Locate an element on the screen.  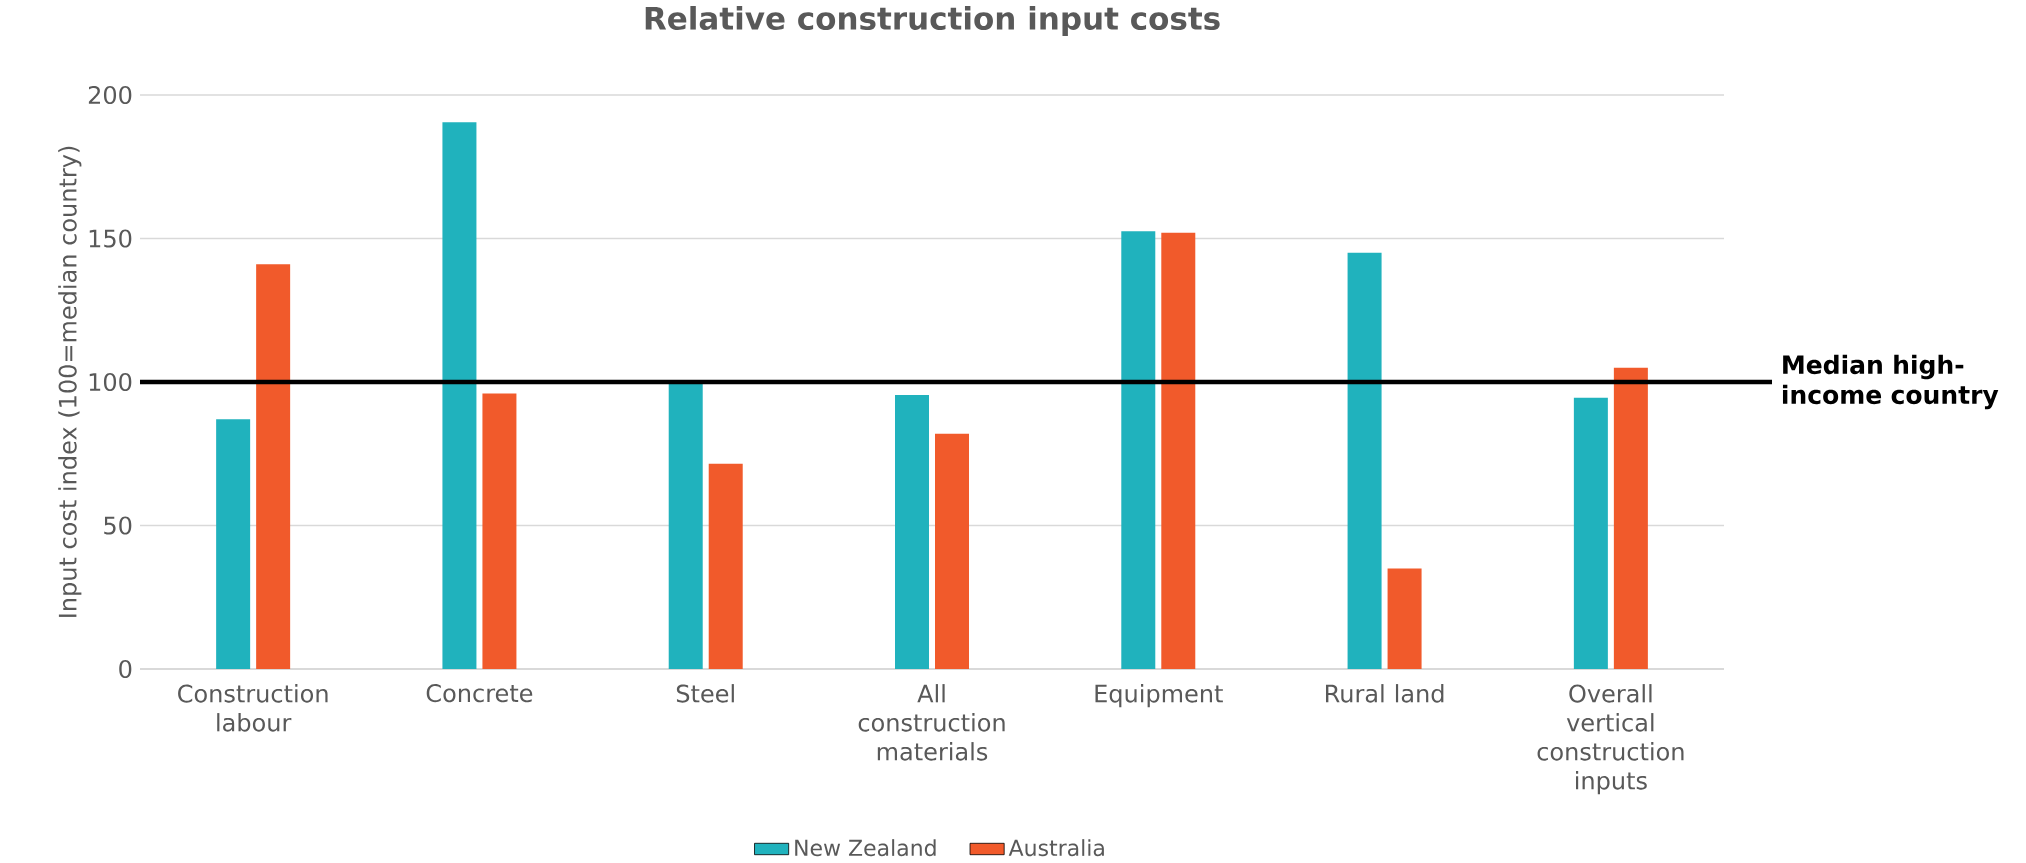
y-tick-label: 0 is located at coordinates (125, 669).